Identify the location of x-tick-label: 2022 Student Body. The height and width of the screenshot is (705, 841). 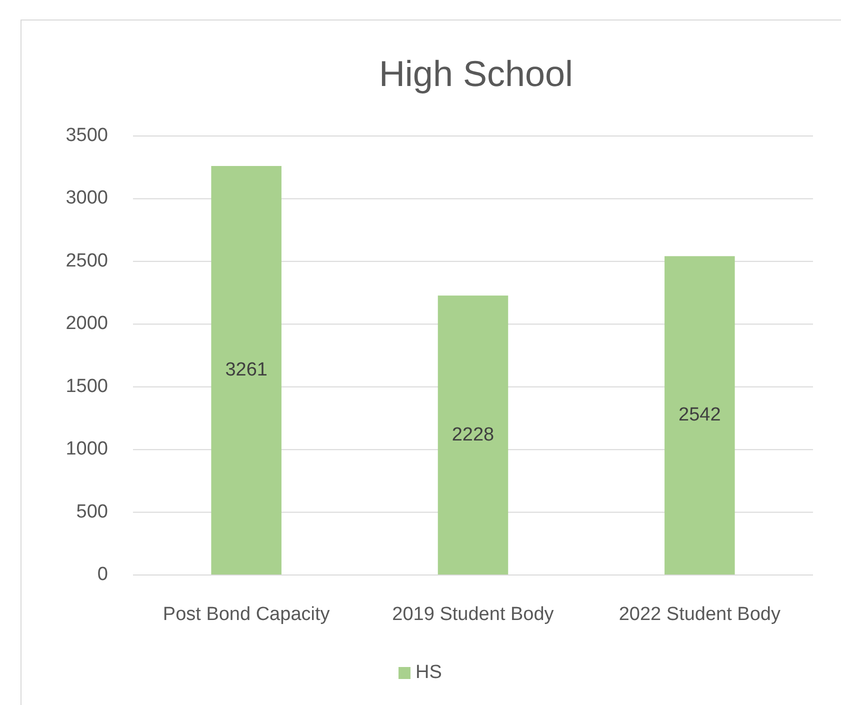
(699, 614).